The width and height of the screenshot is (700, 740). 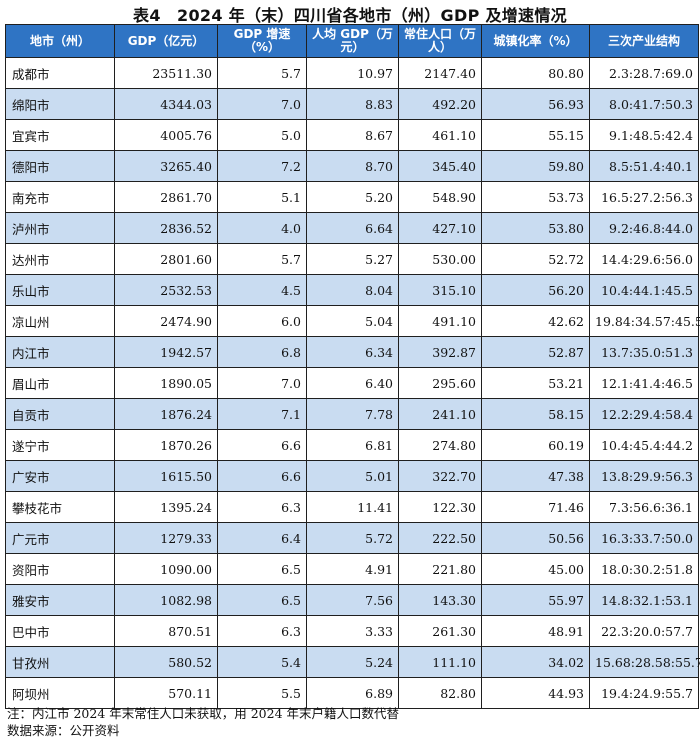 I want to click on cell-gdp-per-capita: 3.33, so click(x=352, y=631).